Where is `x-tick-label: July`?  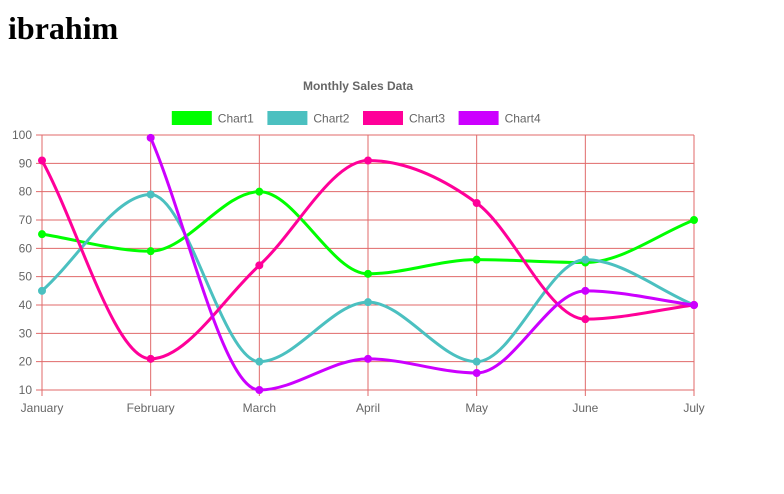 x-tick-label: July is located at coordinates (693, 408).